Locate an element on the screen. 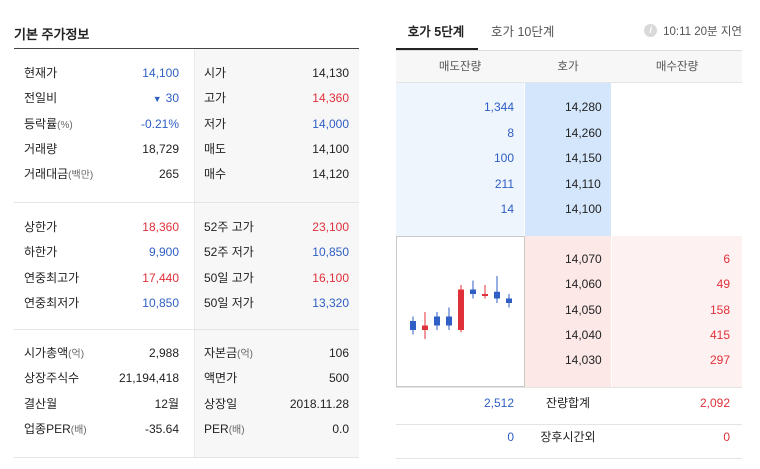 Image resolution: width=760 pixels, height=469 pixels. info-row: 업종PER(배) -35.64 PER(배) 0.0 is located at coordinates (186, 429).